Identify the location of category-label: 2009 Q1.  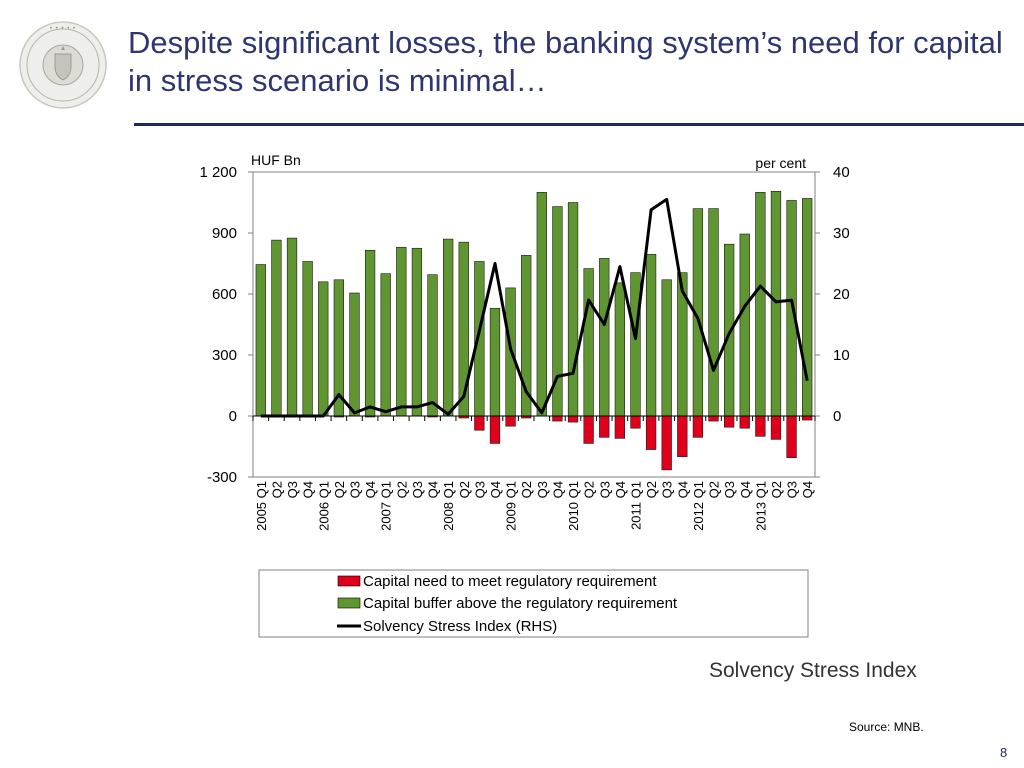
(511, 506).